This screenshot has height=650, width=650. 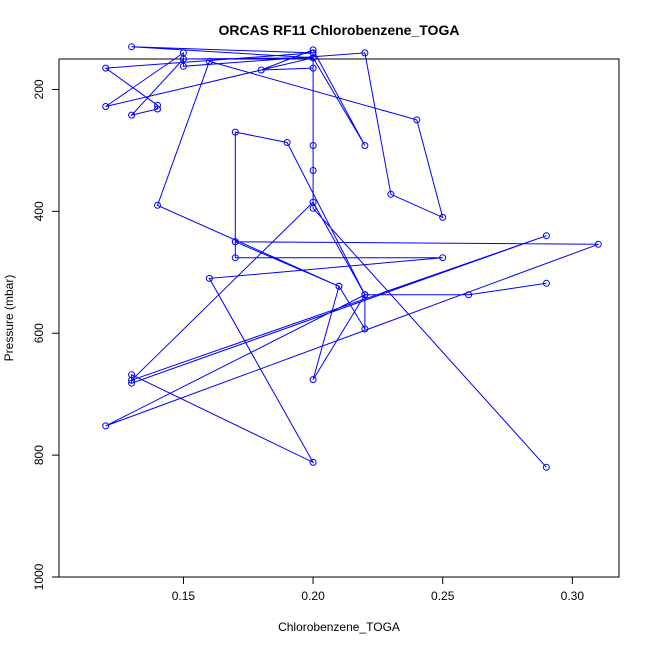 I want to click on y-axis: 200 400 600 800 1000, so click(x=45, y=334).